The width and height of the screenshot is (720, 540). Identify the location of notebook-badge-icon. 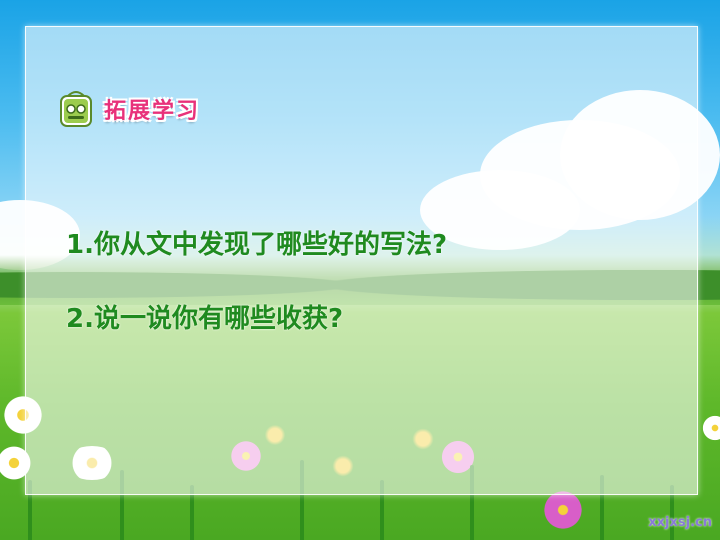
(76, 109).